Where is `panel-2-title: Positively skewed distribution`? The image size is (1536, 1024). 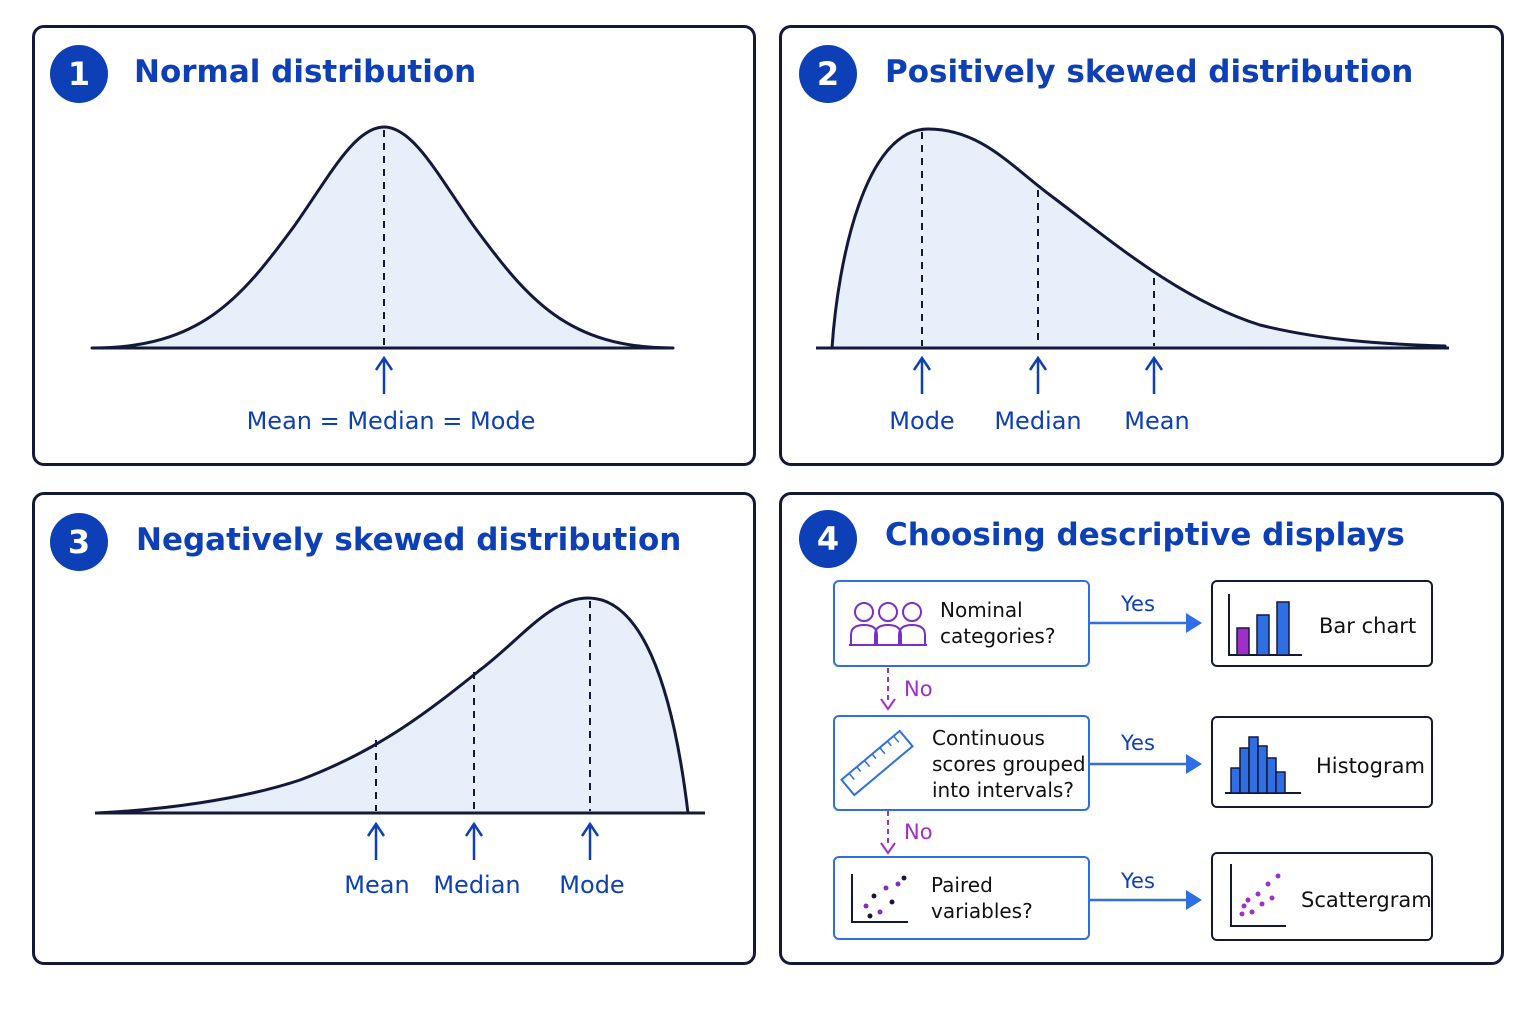 panel-2-title: Positively skewed distribution is located at coordinates (1149, 72).